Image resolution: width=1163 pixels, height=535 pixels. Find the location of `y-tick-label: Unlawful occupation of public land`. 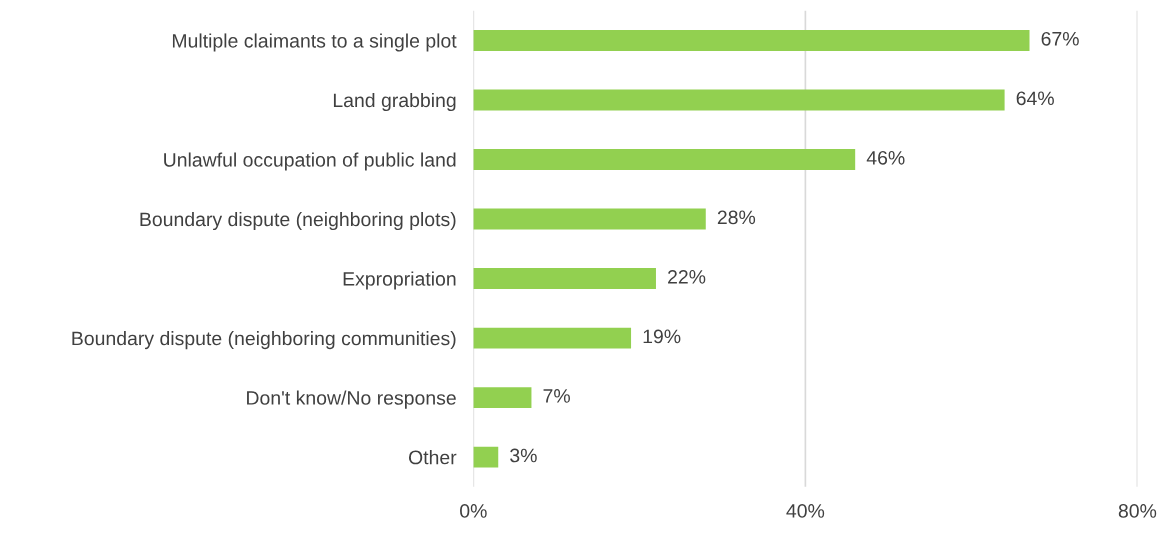

y-tick-label: Unlawful occupation of public land is located at coordinates (310, 161).